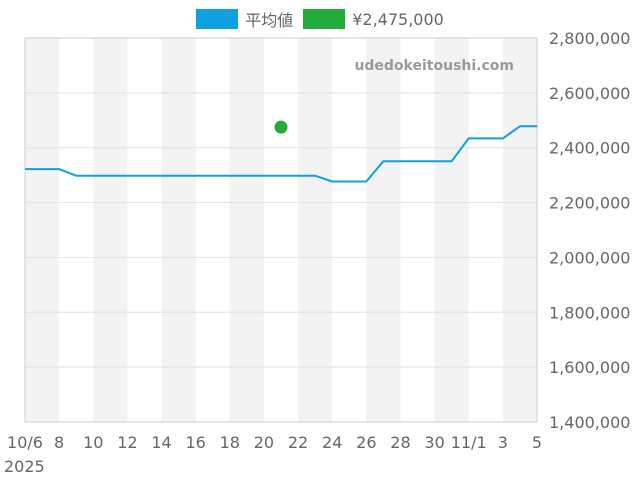 The width and height of the screenshot is (640, 480). What do you see at coordinates (217, 19) in the screenshot?
I see `legend-swatch-average` at bounding box center [217, 19].